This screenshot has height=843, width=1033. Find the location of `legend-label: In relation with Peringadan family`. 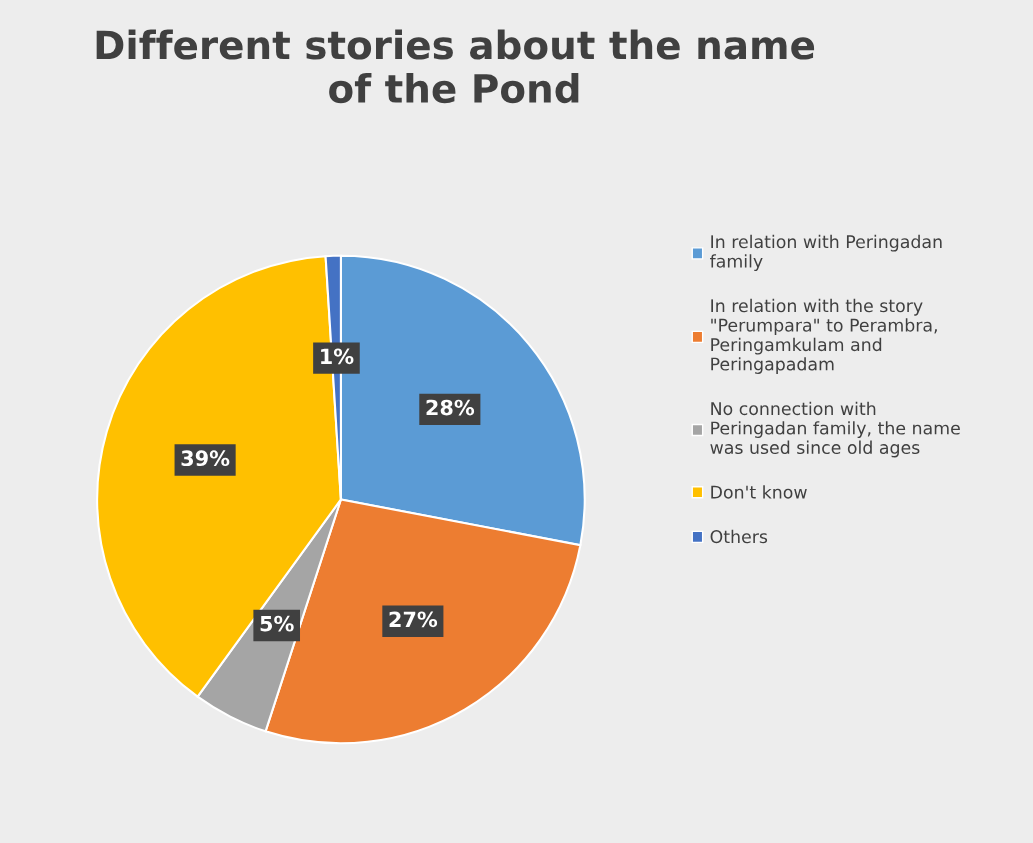

legend-label: In relation with Peringadan family is located at coordinates (826, 253).